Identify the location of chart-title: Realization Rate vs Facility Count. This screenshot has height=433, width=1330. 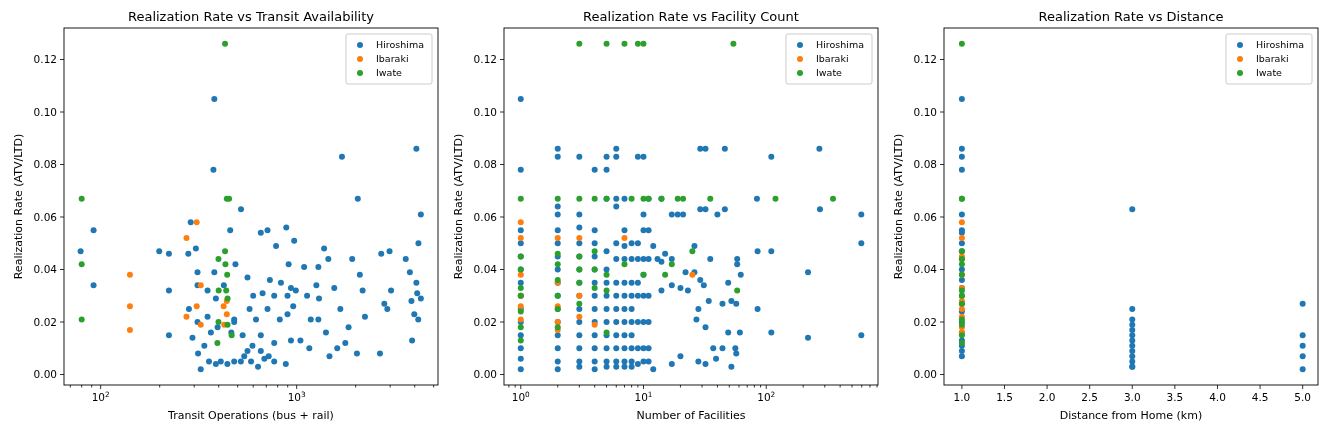
(691, 16).